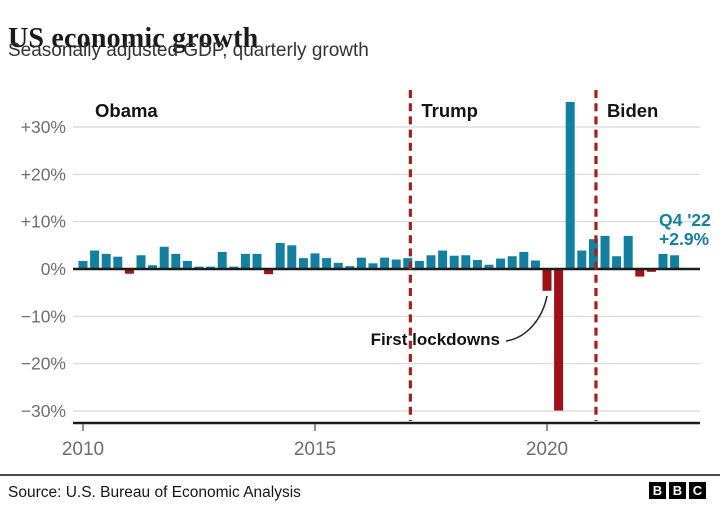  I want to click on bar-2012-q2, so click(187, 264).